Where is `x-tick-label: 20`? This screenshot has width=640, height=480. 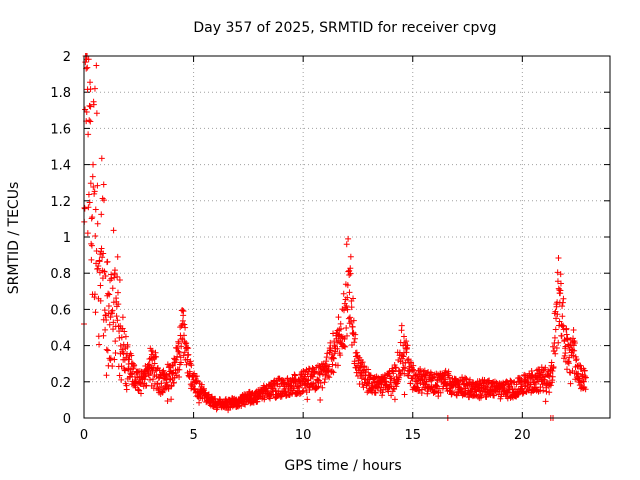 x-tick-label: 20 is located at coordinates (522, 435).